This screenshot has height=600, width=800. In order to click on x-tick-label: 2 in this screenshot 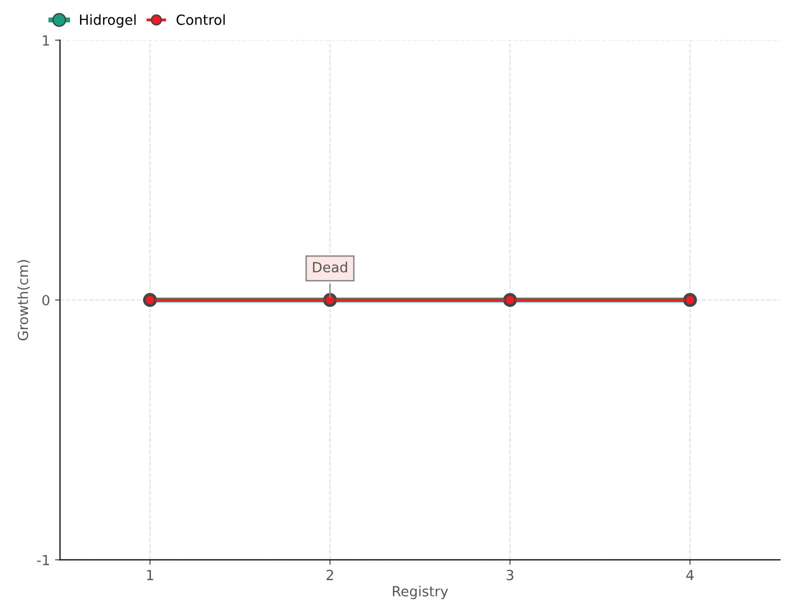, I will do `click(330, 575)`.